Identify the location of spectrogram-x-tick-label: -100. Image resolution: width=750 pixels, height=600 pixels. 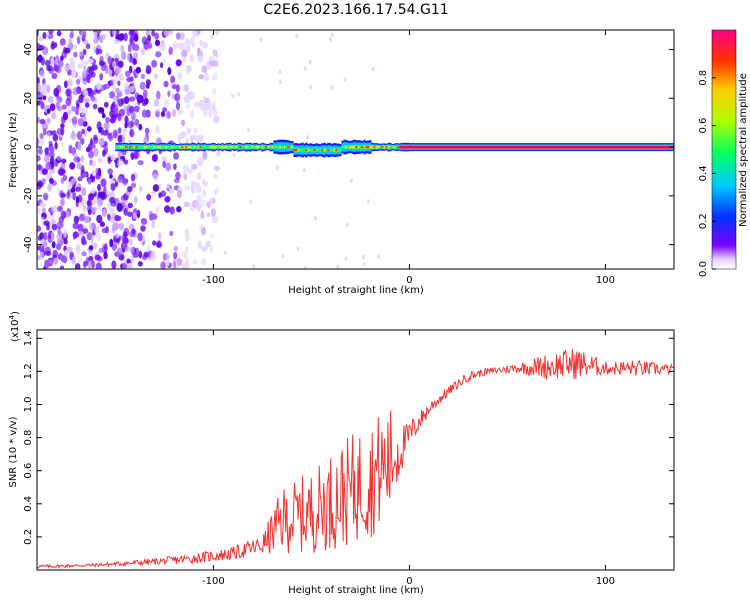
(213, 280).